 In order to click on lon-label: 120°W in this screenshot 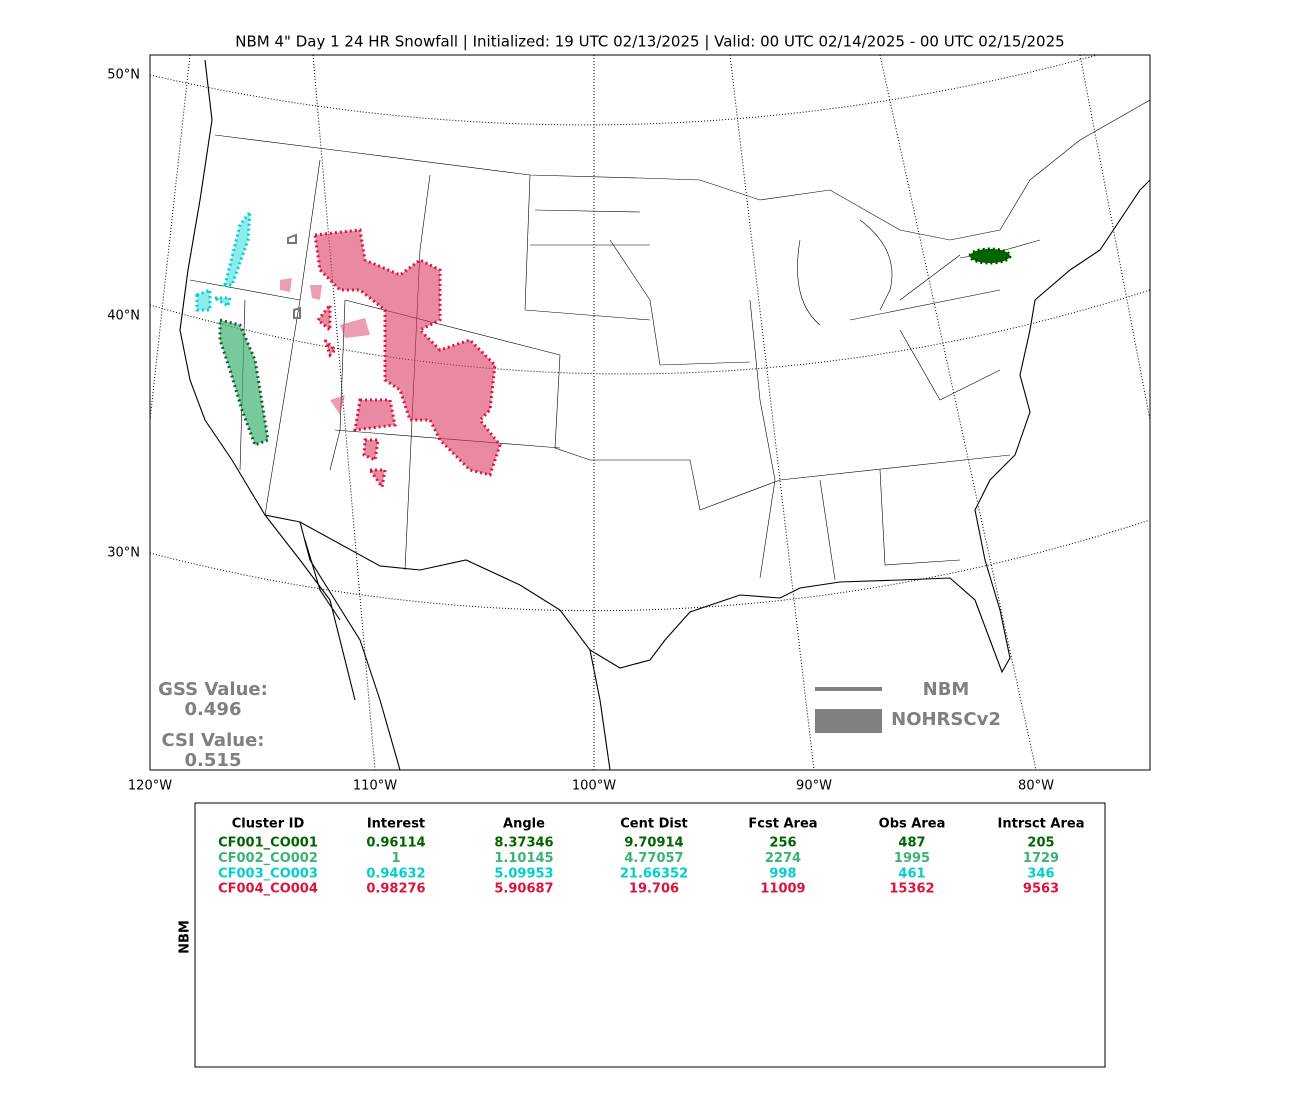, I will do `click(150, 786)`.